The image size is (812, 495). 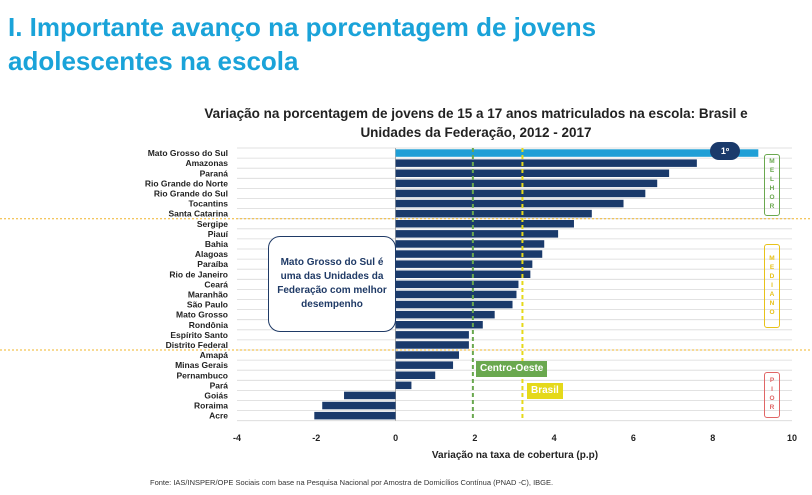 I want to click on category-label: Pernambuco, so click(x=203, y=375).